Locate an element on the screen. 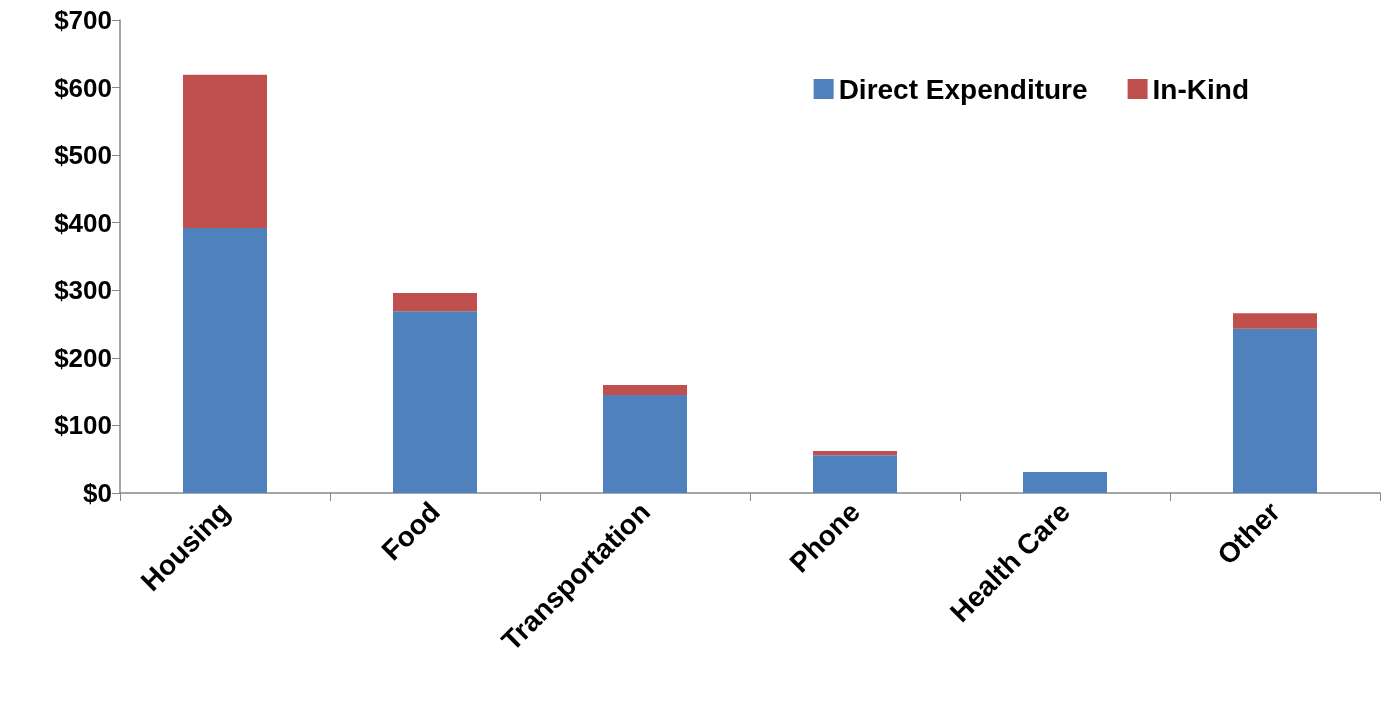  y-tick-label: $300 is located at coordinates (83, 290).